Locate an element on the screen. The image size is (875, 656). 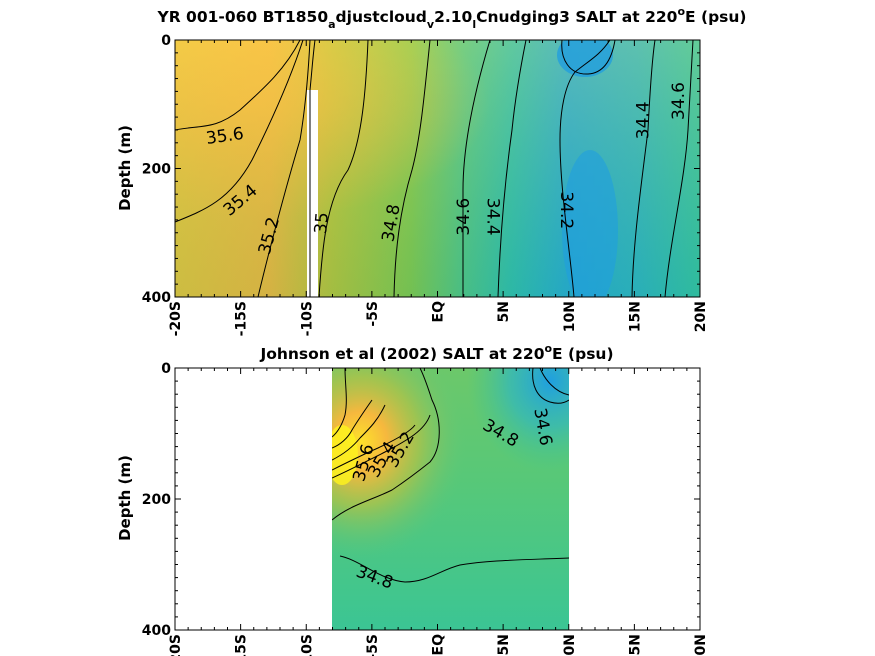
top-x-tick-label: EQ is located at coordinates (439, 312).